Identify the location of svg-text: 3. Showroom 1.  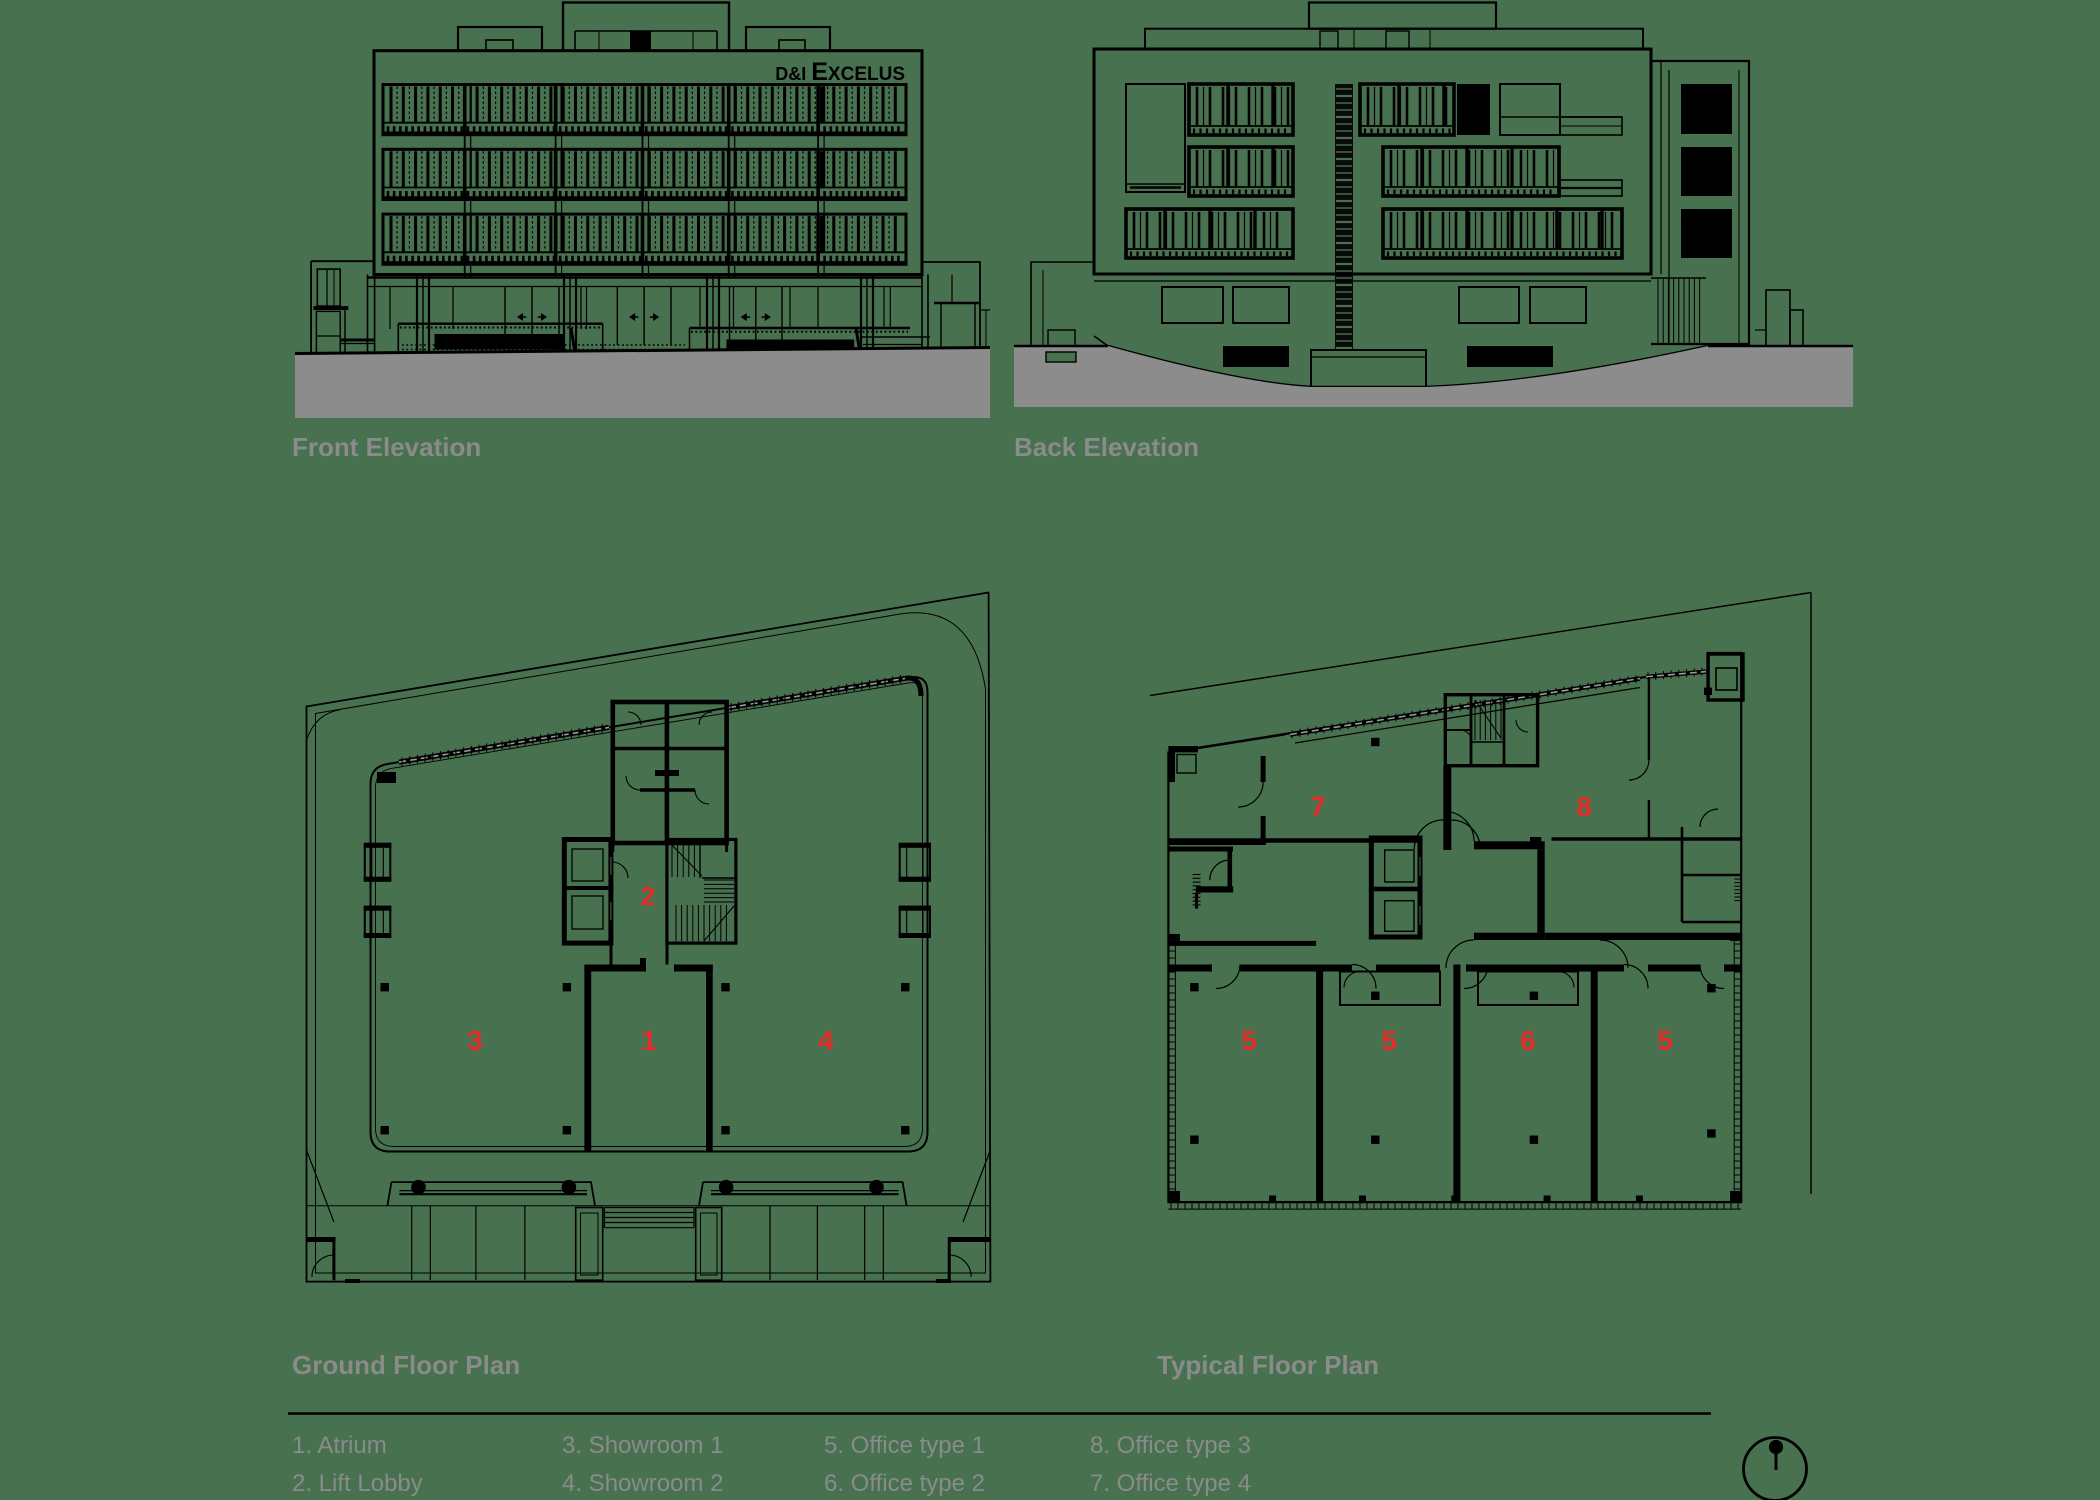
(642, 1445).